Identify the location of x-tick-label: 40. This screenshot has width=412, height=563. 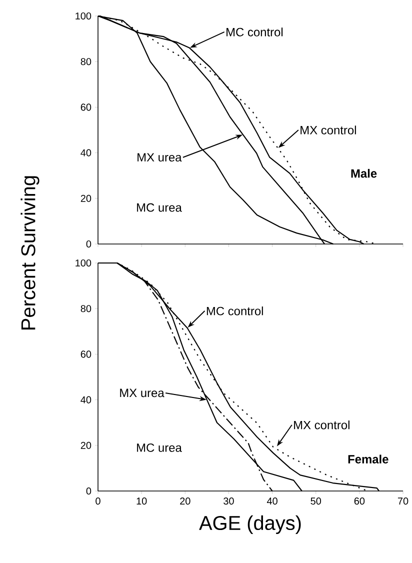
(272, 501).